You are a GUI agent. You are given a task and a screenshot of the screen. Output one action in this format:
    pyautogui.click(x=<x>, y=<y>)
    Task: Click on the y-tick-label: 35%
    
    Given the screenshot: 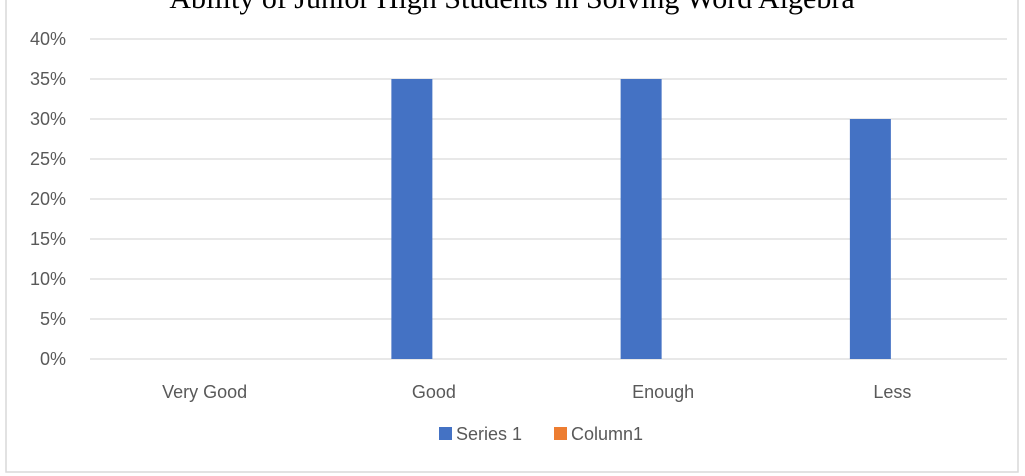 What is the action you would take?
    pyautogui.click(x=48, y=79)
    